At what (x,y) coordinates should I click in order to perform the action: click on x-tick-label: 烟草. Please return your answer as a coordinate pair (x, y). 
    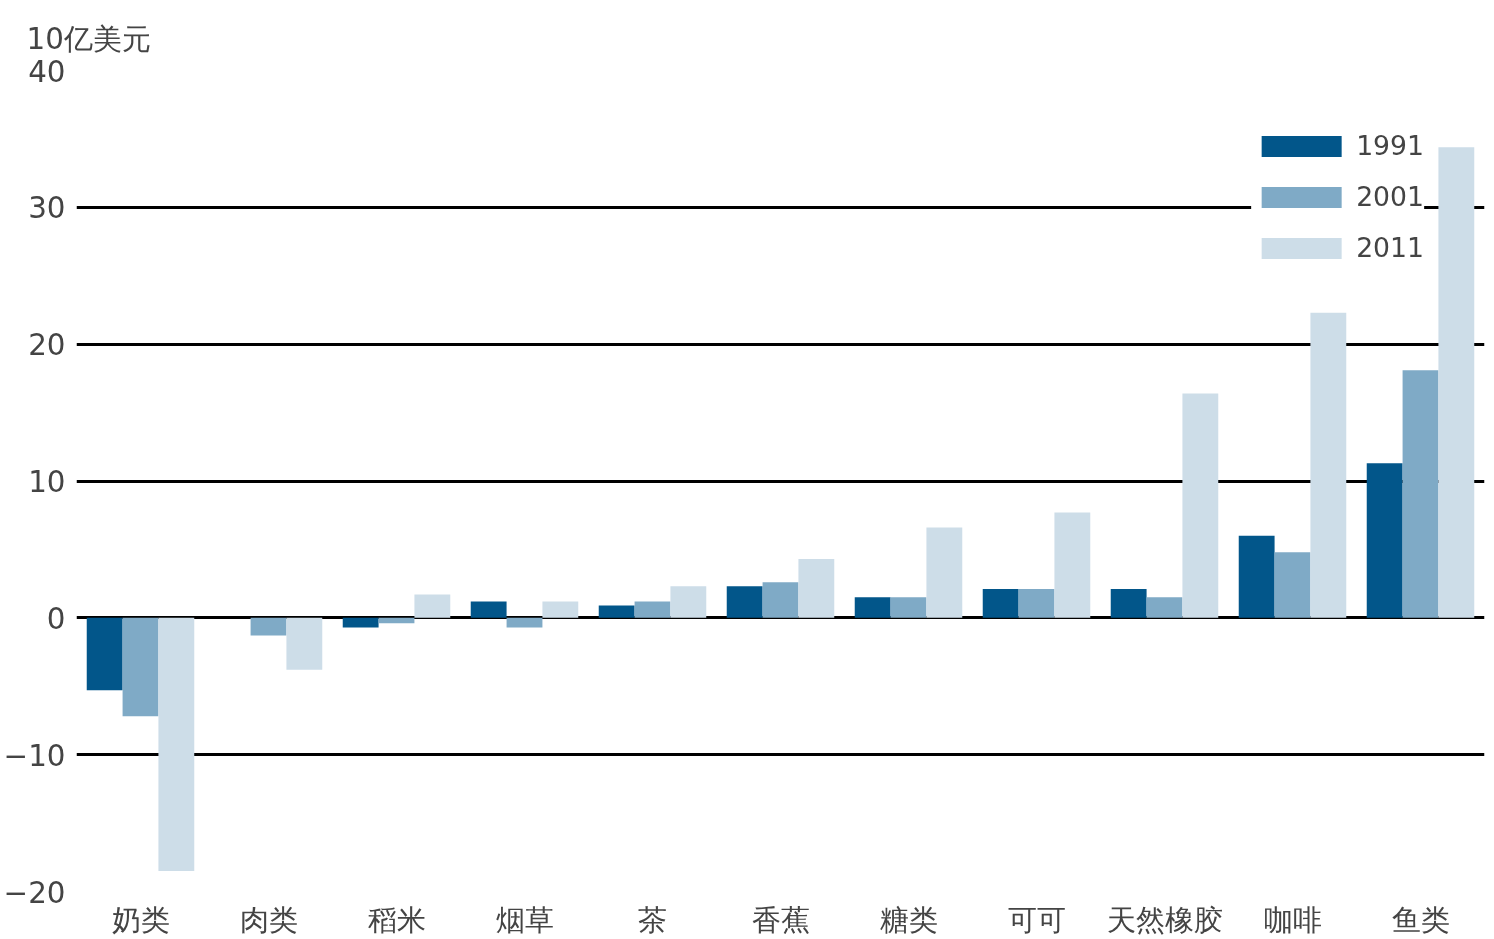
    Looking at the image, I should click on (524, 919).